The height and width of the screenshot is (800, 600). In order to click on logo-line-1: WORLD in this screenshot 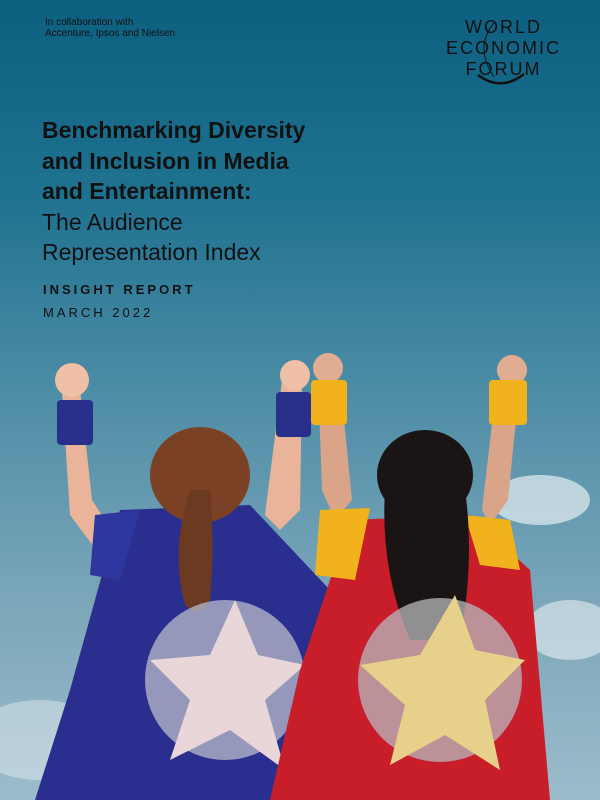, I will do `click(503, 27)`.